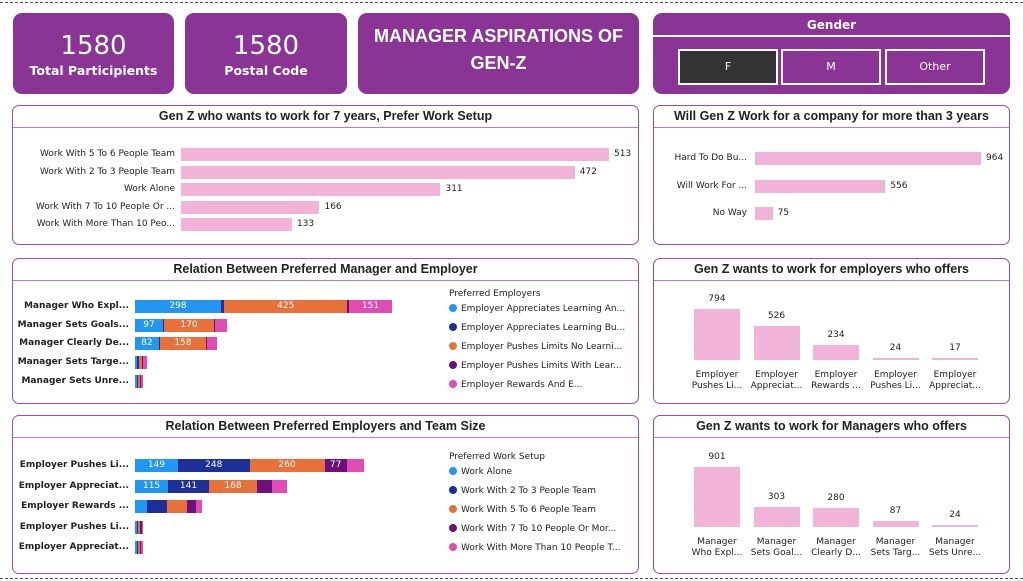 The height and width of the screenshot is (581, 1023). I want to click on gender-slicer-title: Gender, so click(831, 25).